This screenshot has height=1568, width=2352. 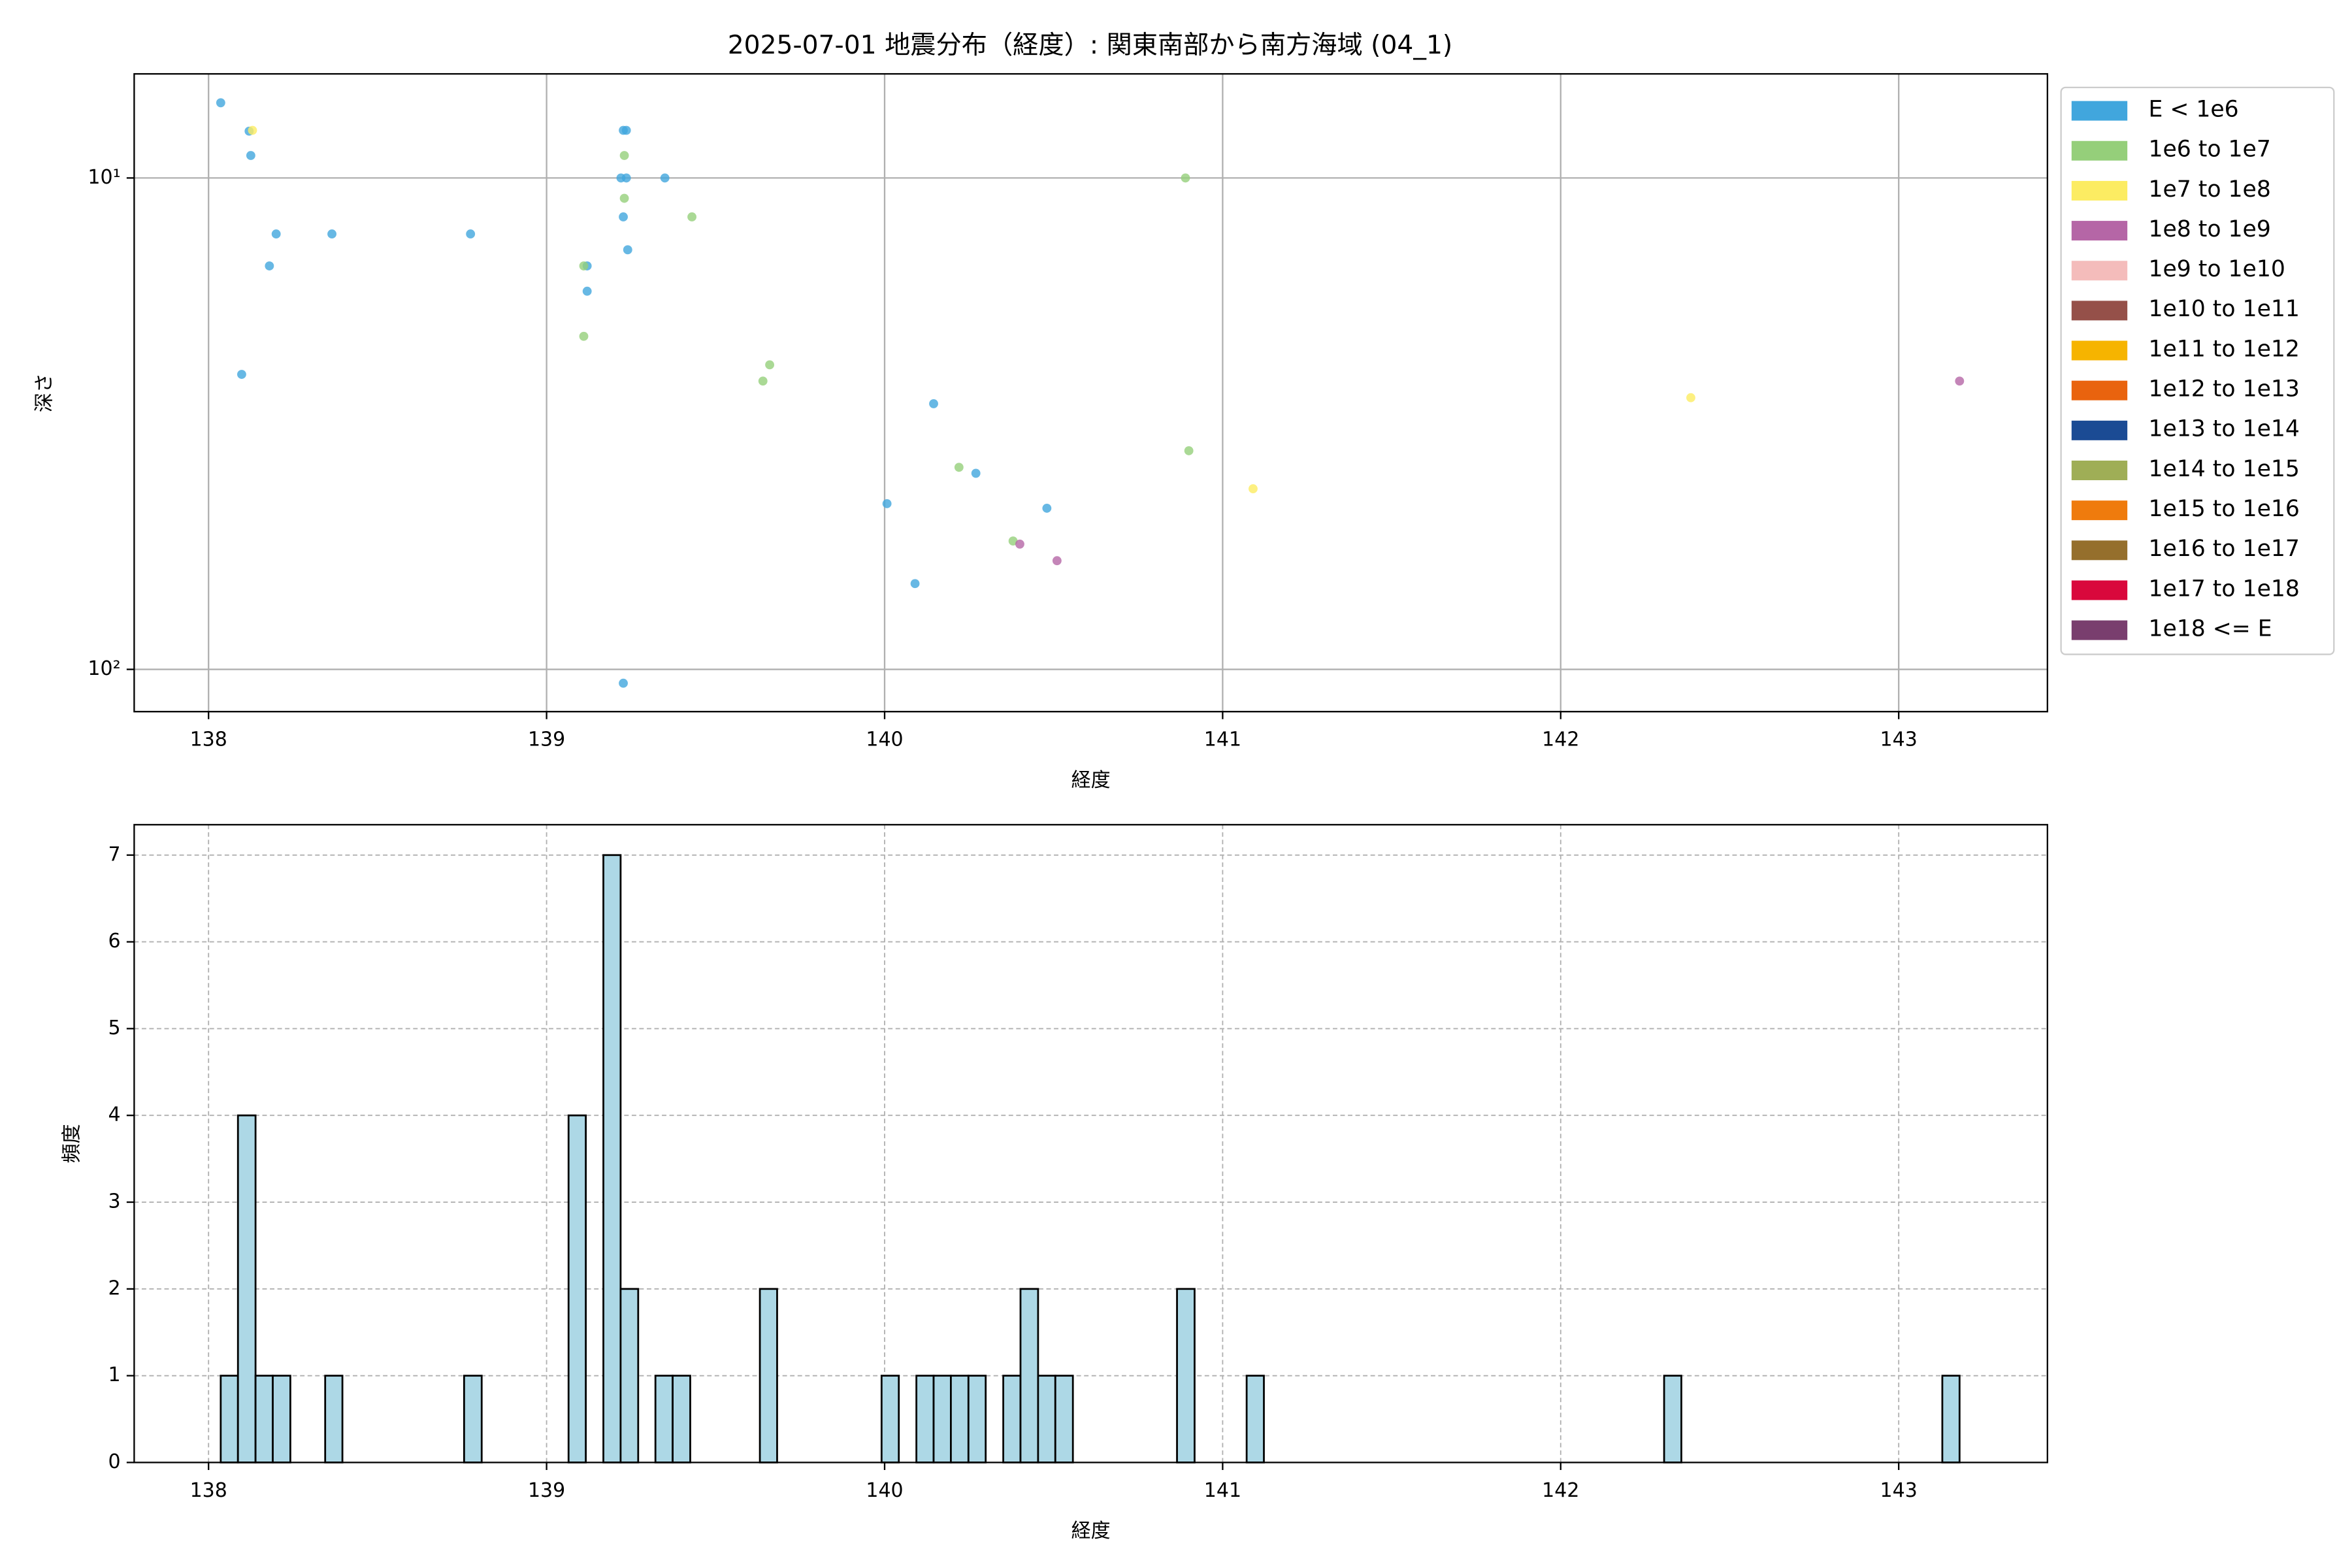 I want to click on y-axis-label: 深さ, so click(x=44, y=392).